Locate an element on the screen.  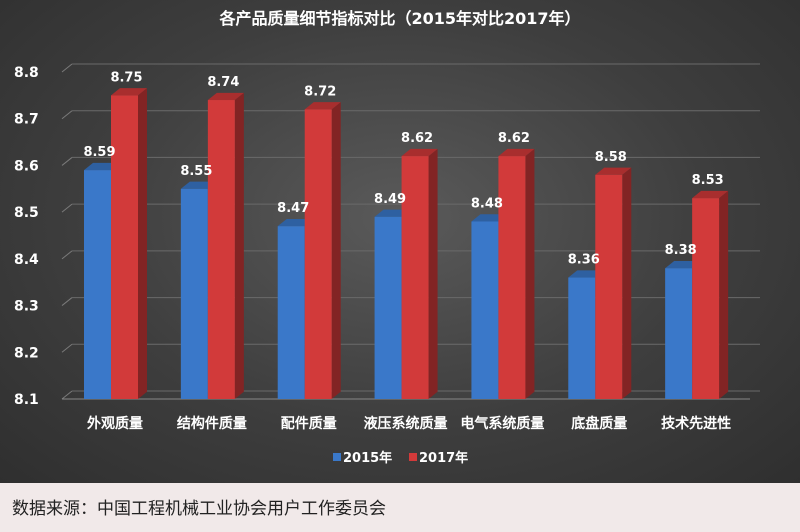
bar-value-label: 8.74 is located at coordinates (223, 82).